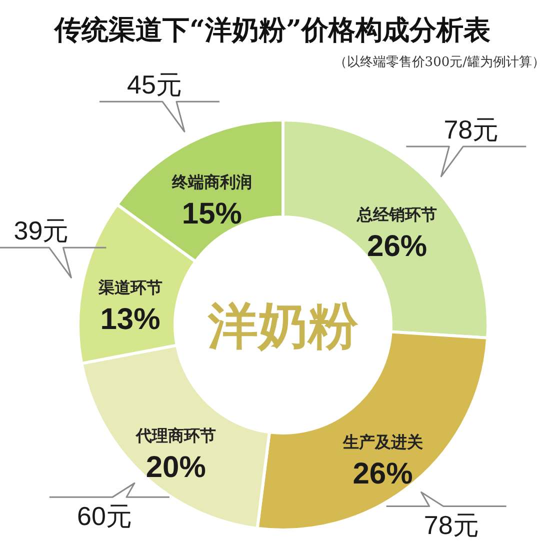  Describe the element at coordinates (397, 214) in the screenshot. I see `slice-label: 总经销环节` at that location.